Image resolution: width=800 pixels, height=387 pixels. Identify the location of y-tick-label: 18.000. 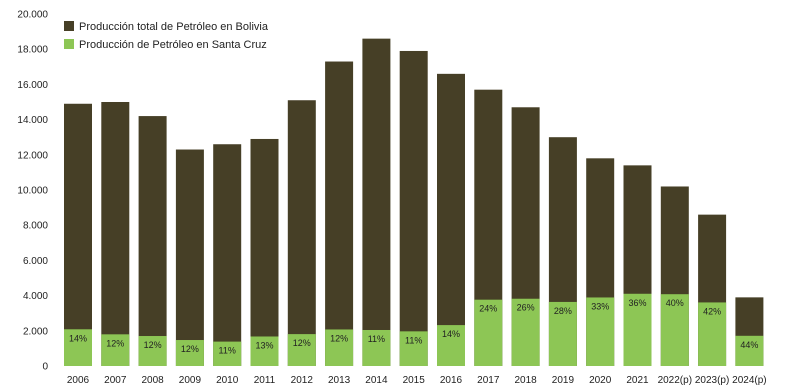
(32, 50).